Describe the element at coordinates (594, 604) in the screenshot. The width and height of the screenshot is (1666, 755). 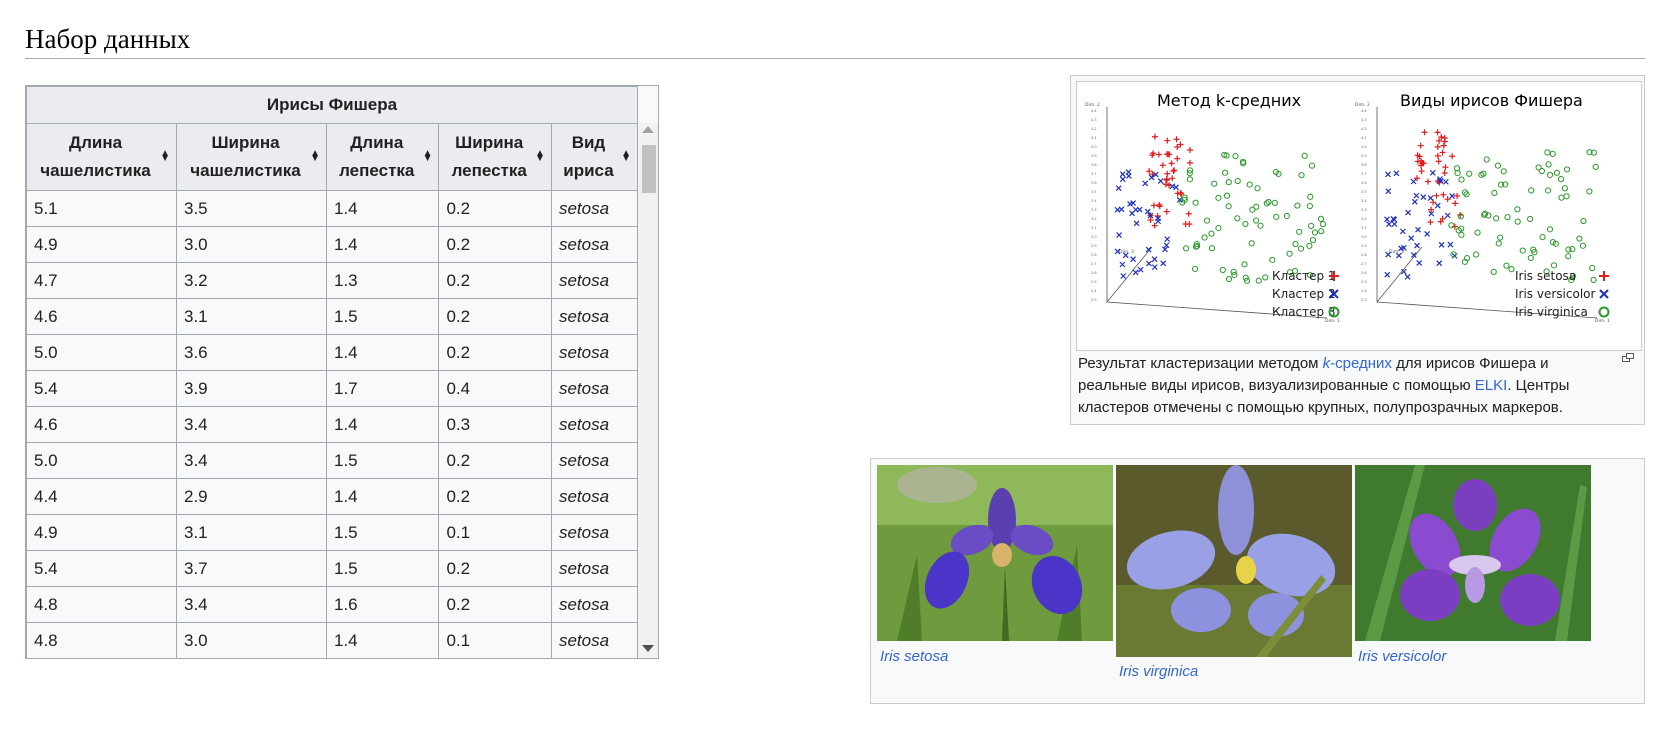
I see `species-cell: setosa` at that location.